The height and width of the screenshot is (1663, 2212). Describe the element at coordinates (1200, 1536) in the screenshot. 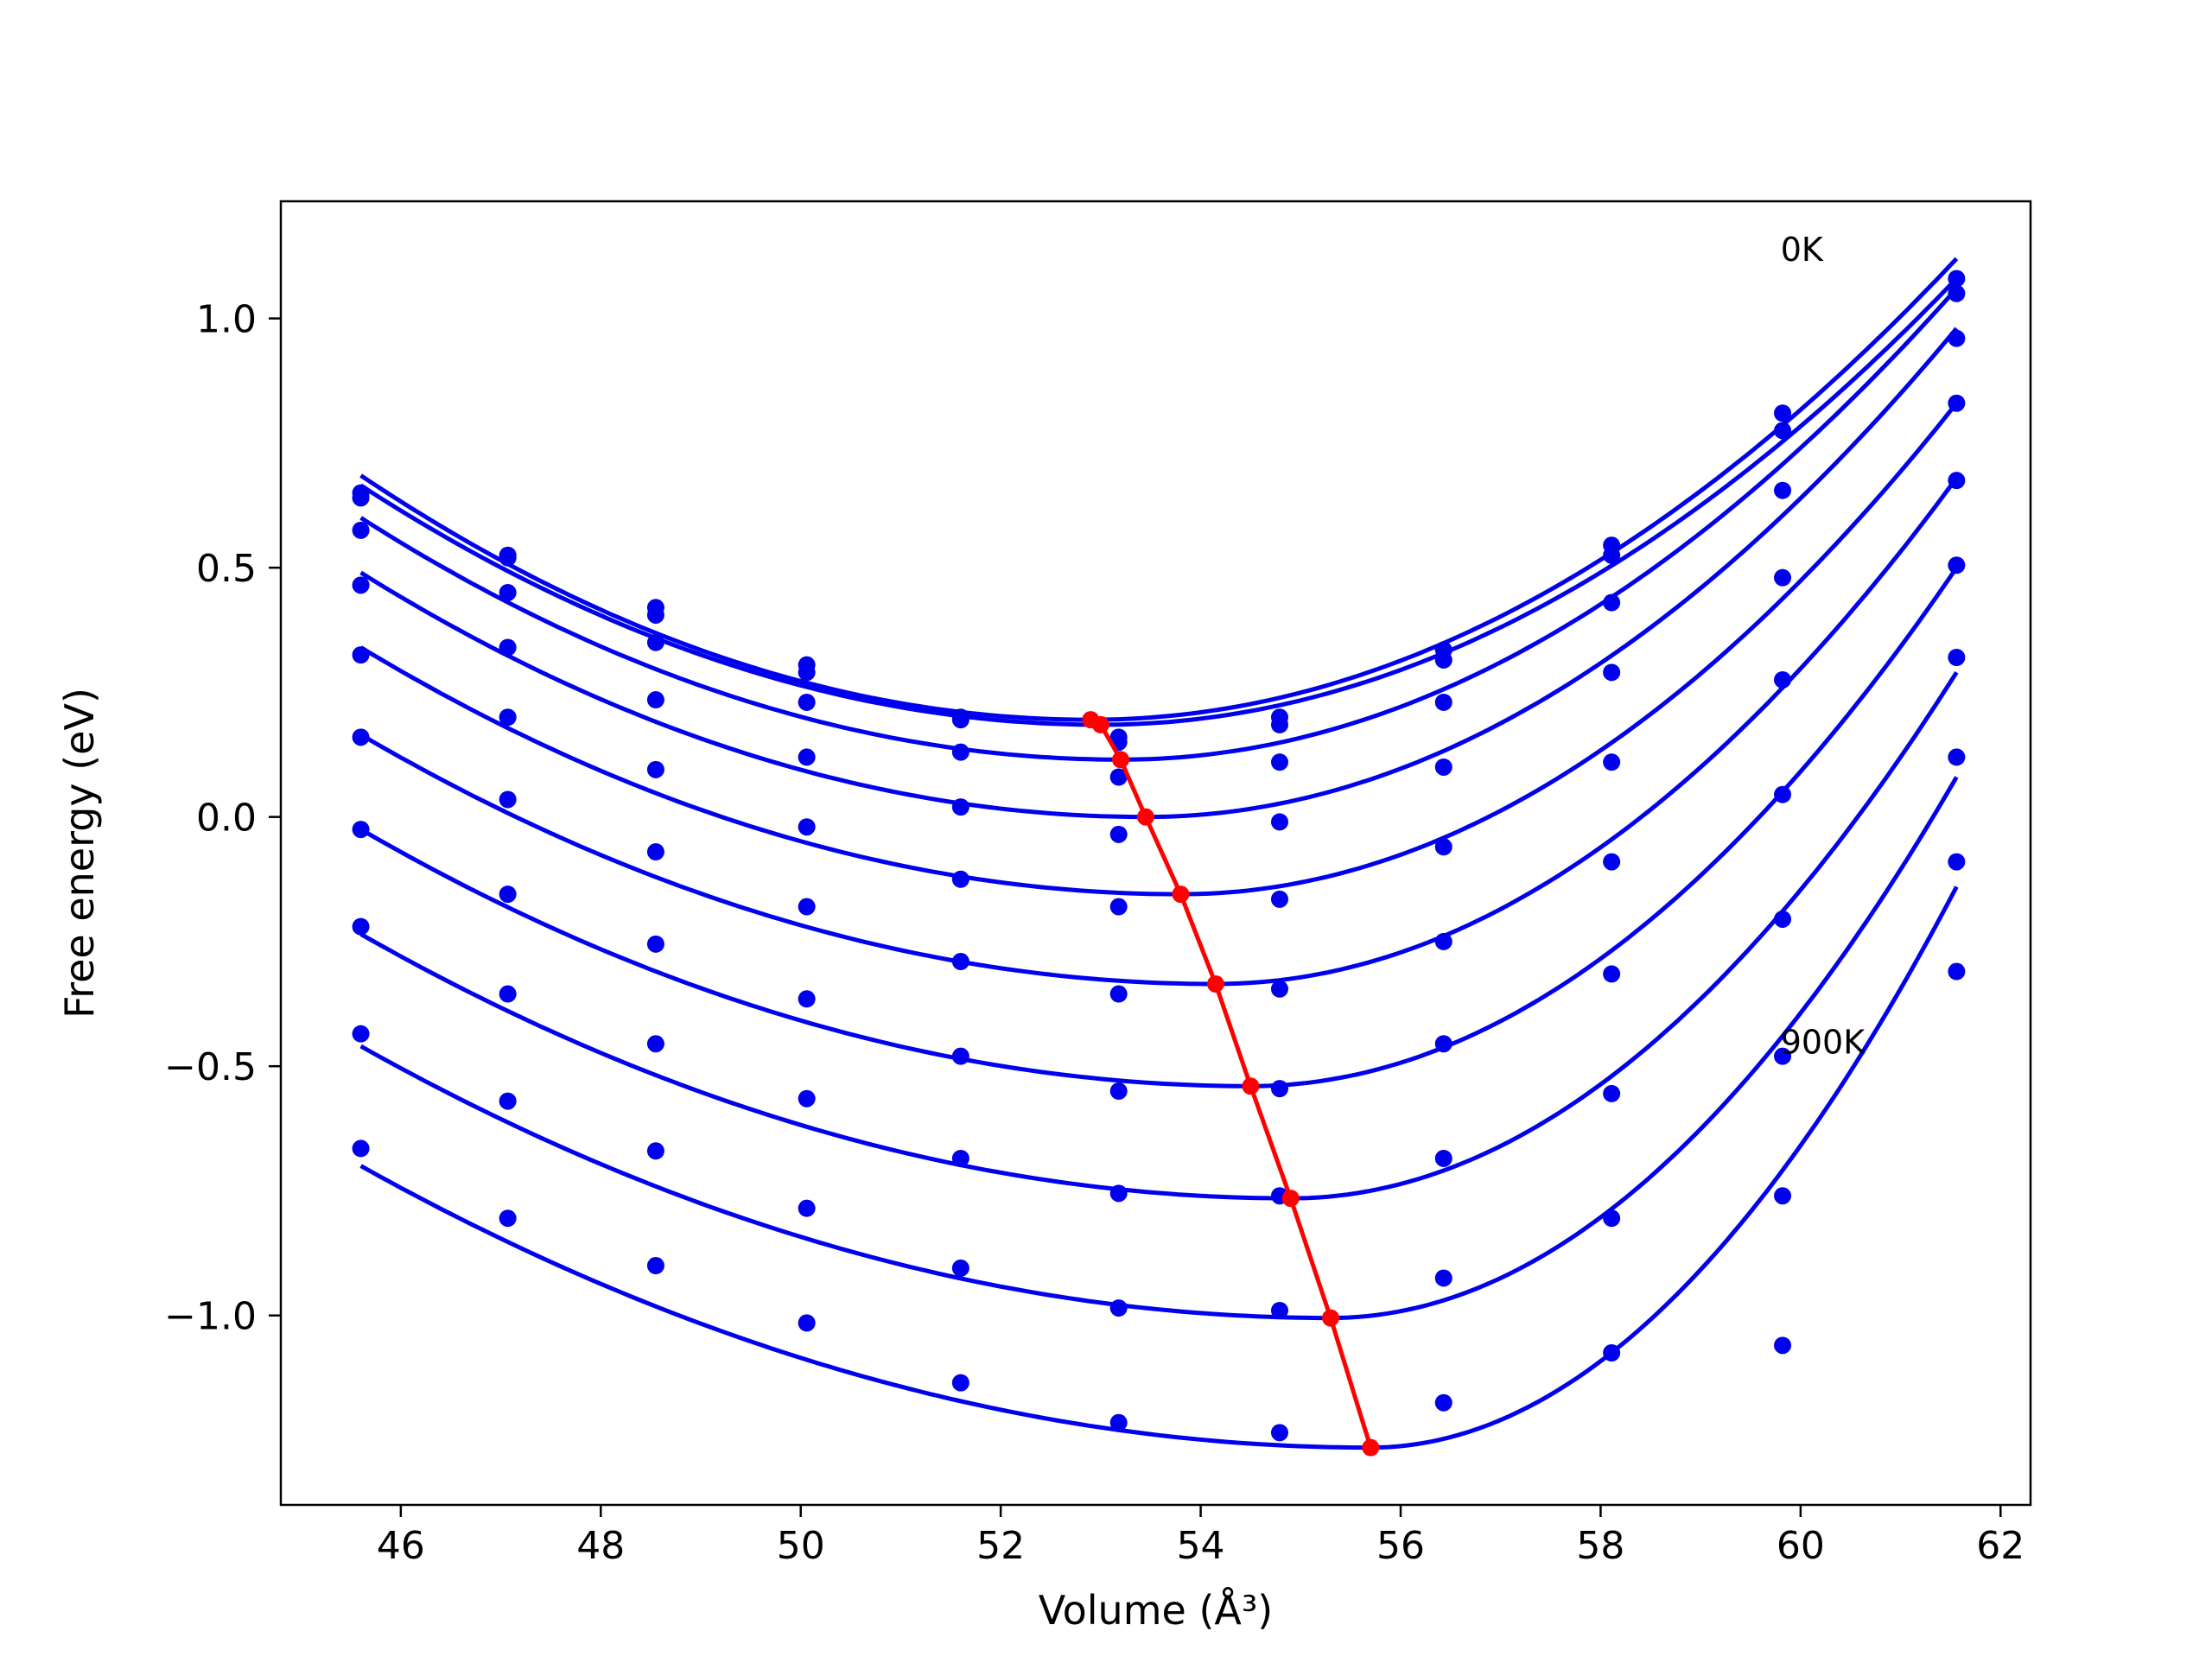

I see `x-axis-ticks: 46 48 50 52 54 56 58 60 62` at that location.